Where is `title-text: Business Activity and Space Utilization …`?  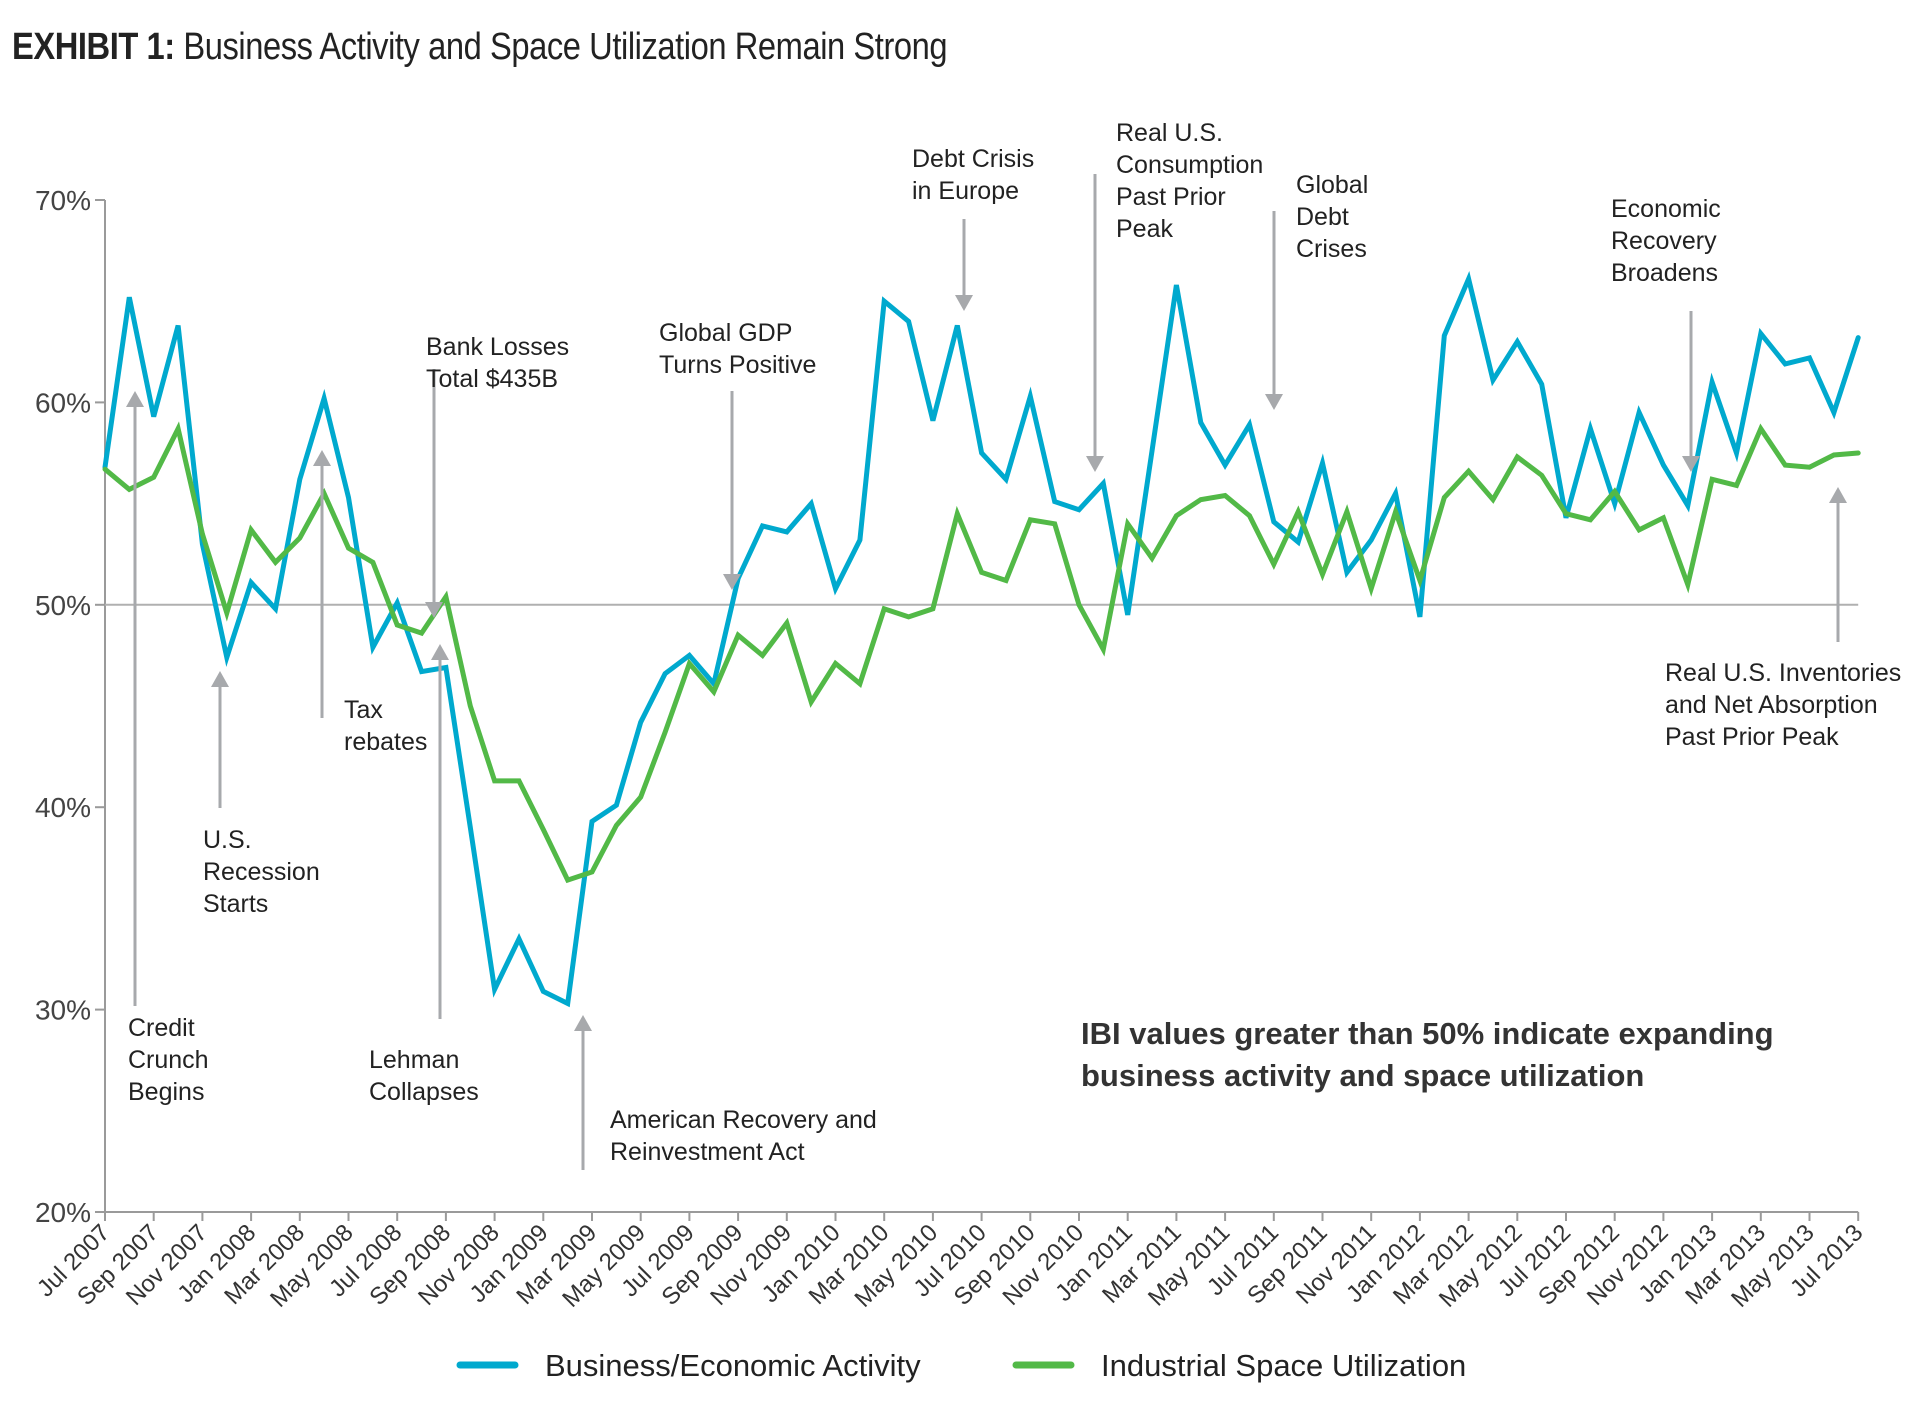
title-text: Business Activity and Space Utilization … is located at coordinates (561, 47).